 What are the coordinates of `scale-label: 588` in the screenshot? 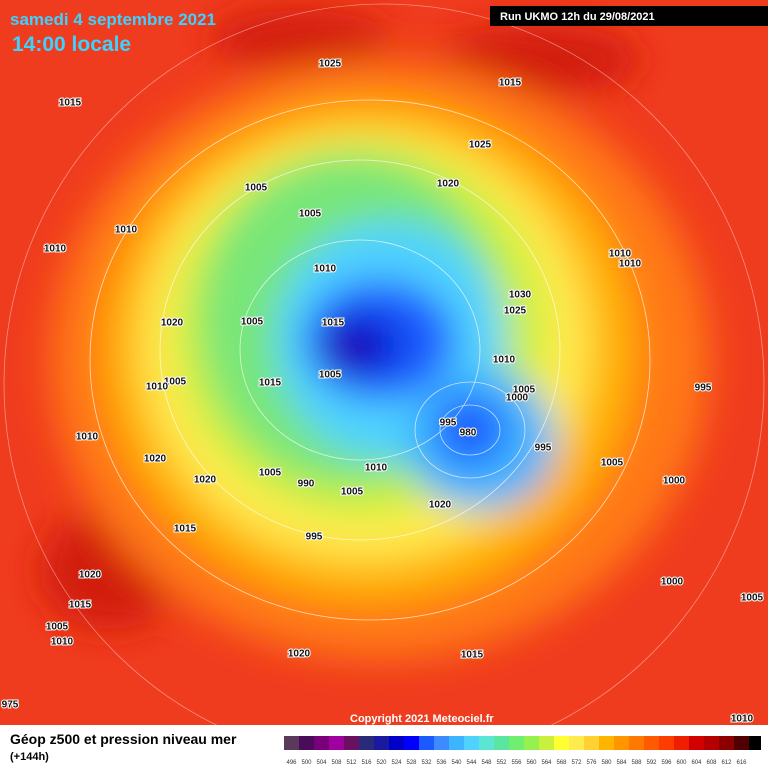 It's located at (636, 763).